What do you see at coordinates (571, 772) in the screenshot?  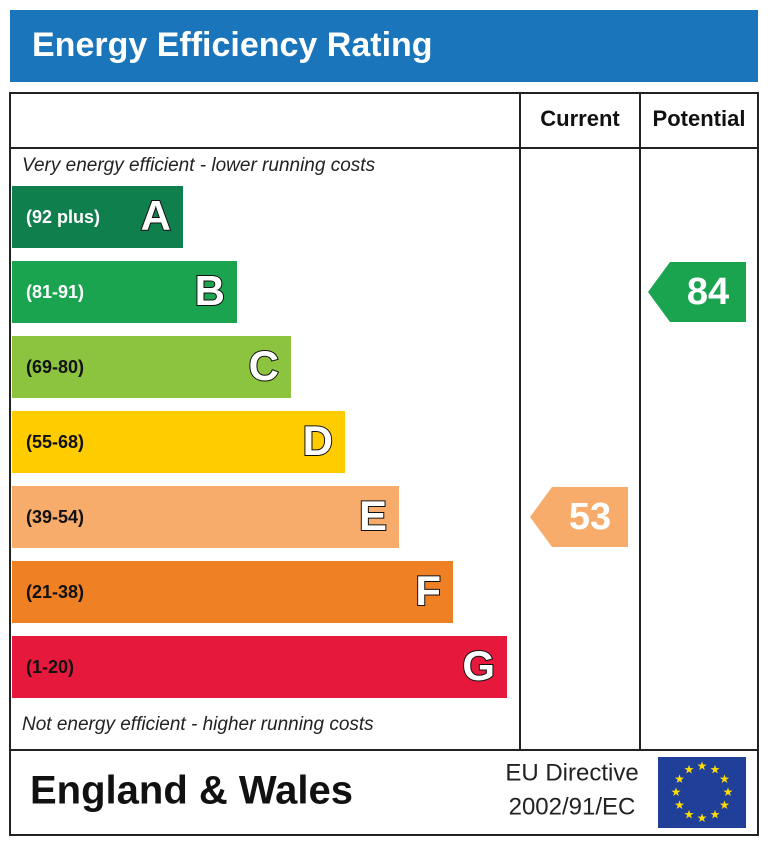 I see `directive-line: EU Directive` at bounding box center [571, 772].